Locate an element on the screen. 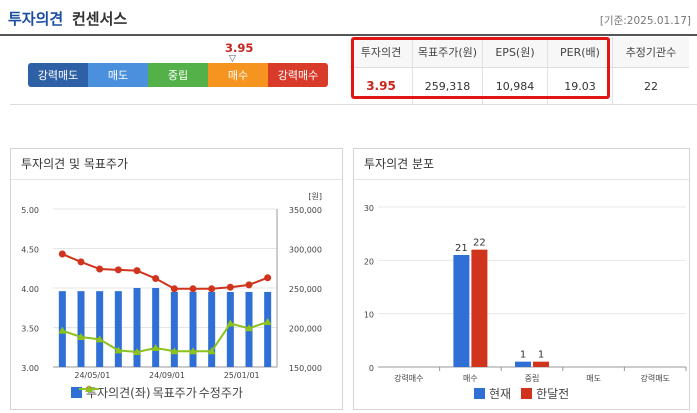  chart1-left-tick-label: 5.00 is located at coordinates (30, 210).